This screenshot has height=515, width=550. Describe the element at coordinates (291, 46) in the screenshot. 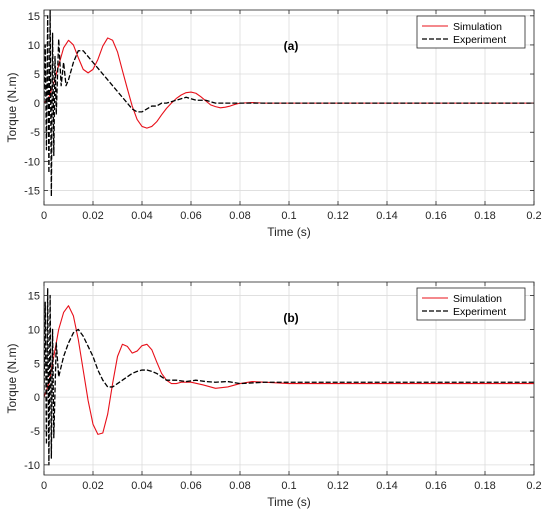

I see `panel-label: (a)` at that location.